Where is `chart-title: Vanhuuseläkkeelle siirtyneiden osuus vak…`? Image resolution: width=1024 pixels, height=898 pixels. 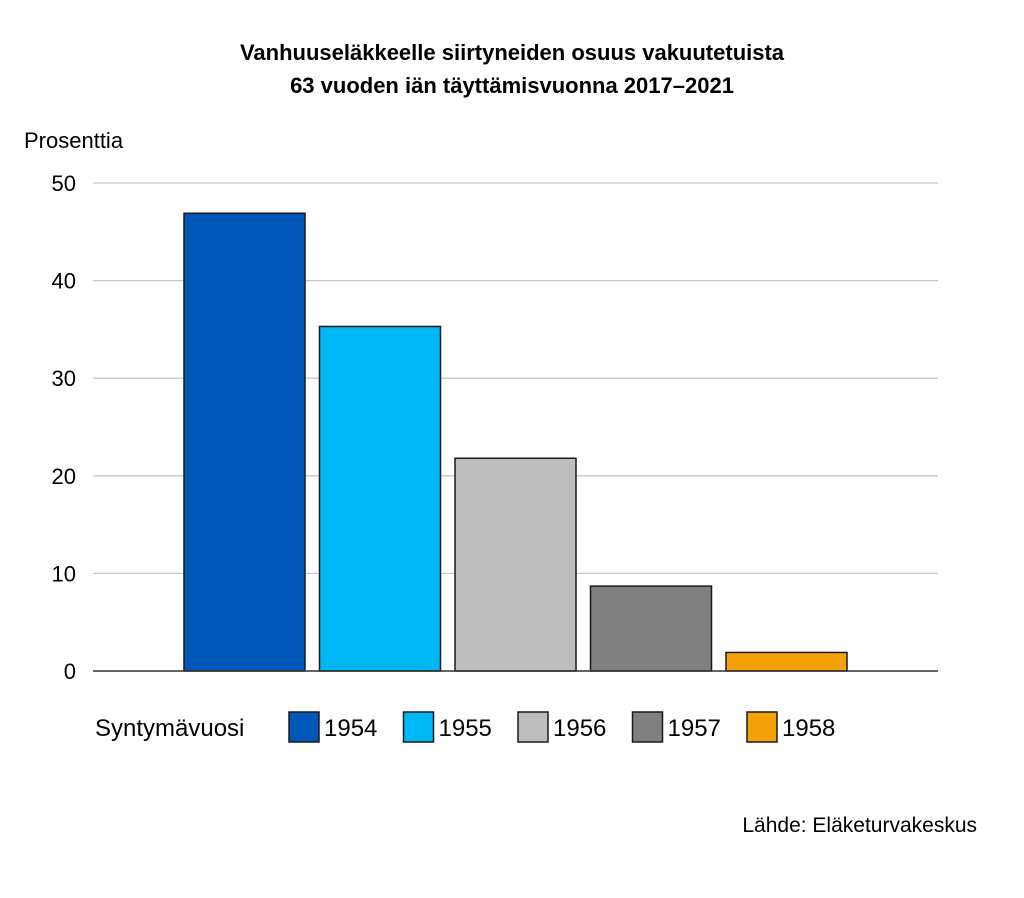 chart-title: Vanhuuseläkkeelle siirtyneiden osuus vak… is located at coordinates (512, 69).